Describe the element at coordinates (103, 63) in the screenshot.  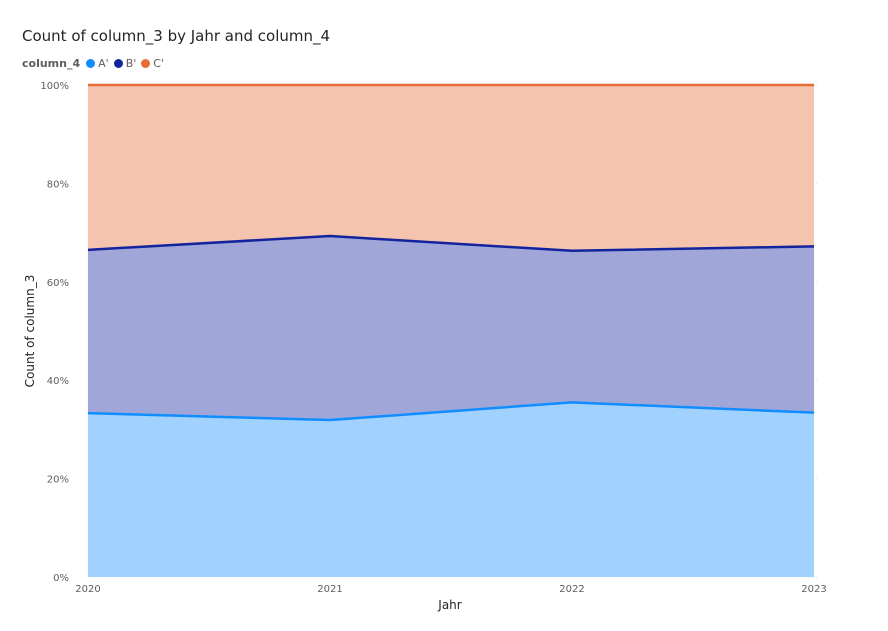
I see `legend-label-a: A'` at that location.